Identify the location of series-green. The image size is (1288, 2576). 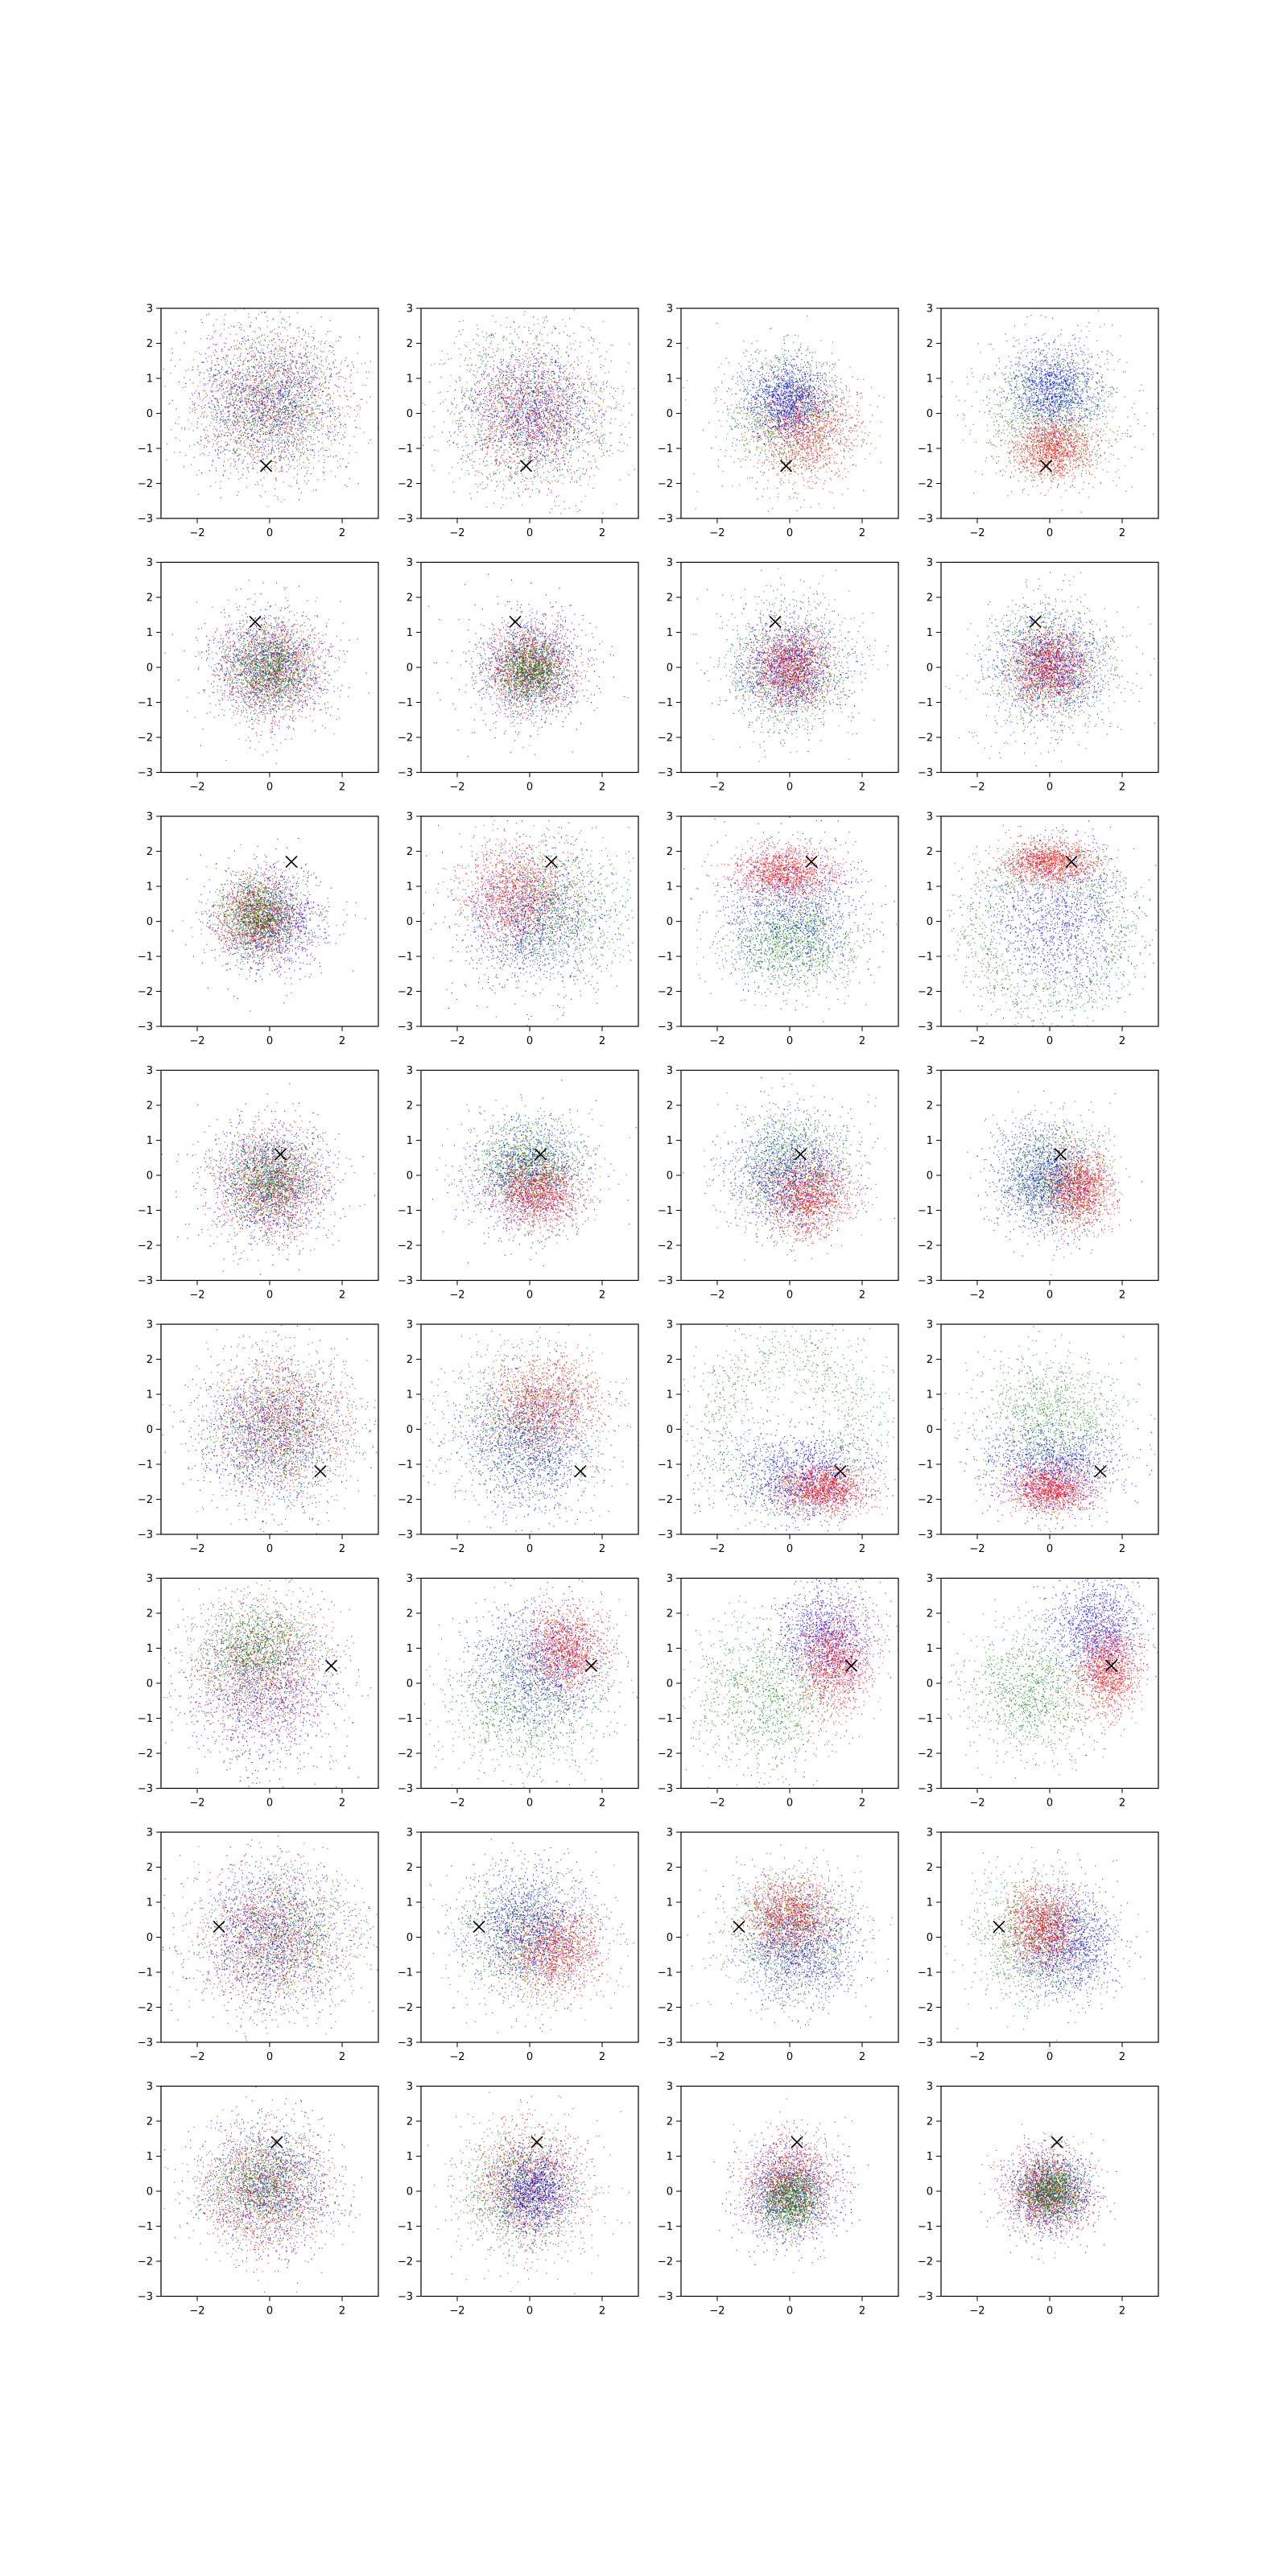
(1051, 651).